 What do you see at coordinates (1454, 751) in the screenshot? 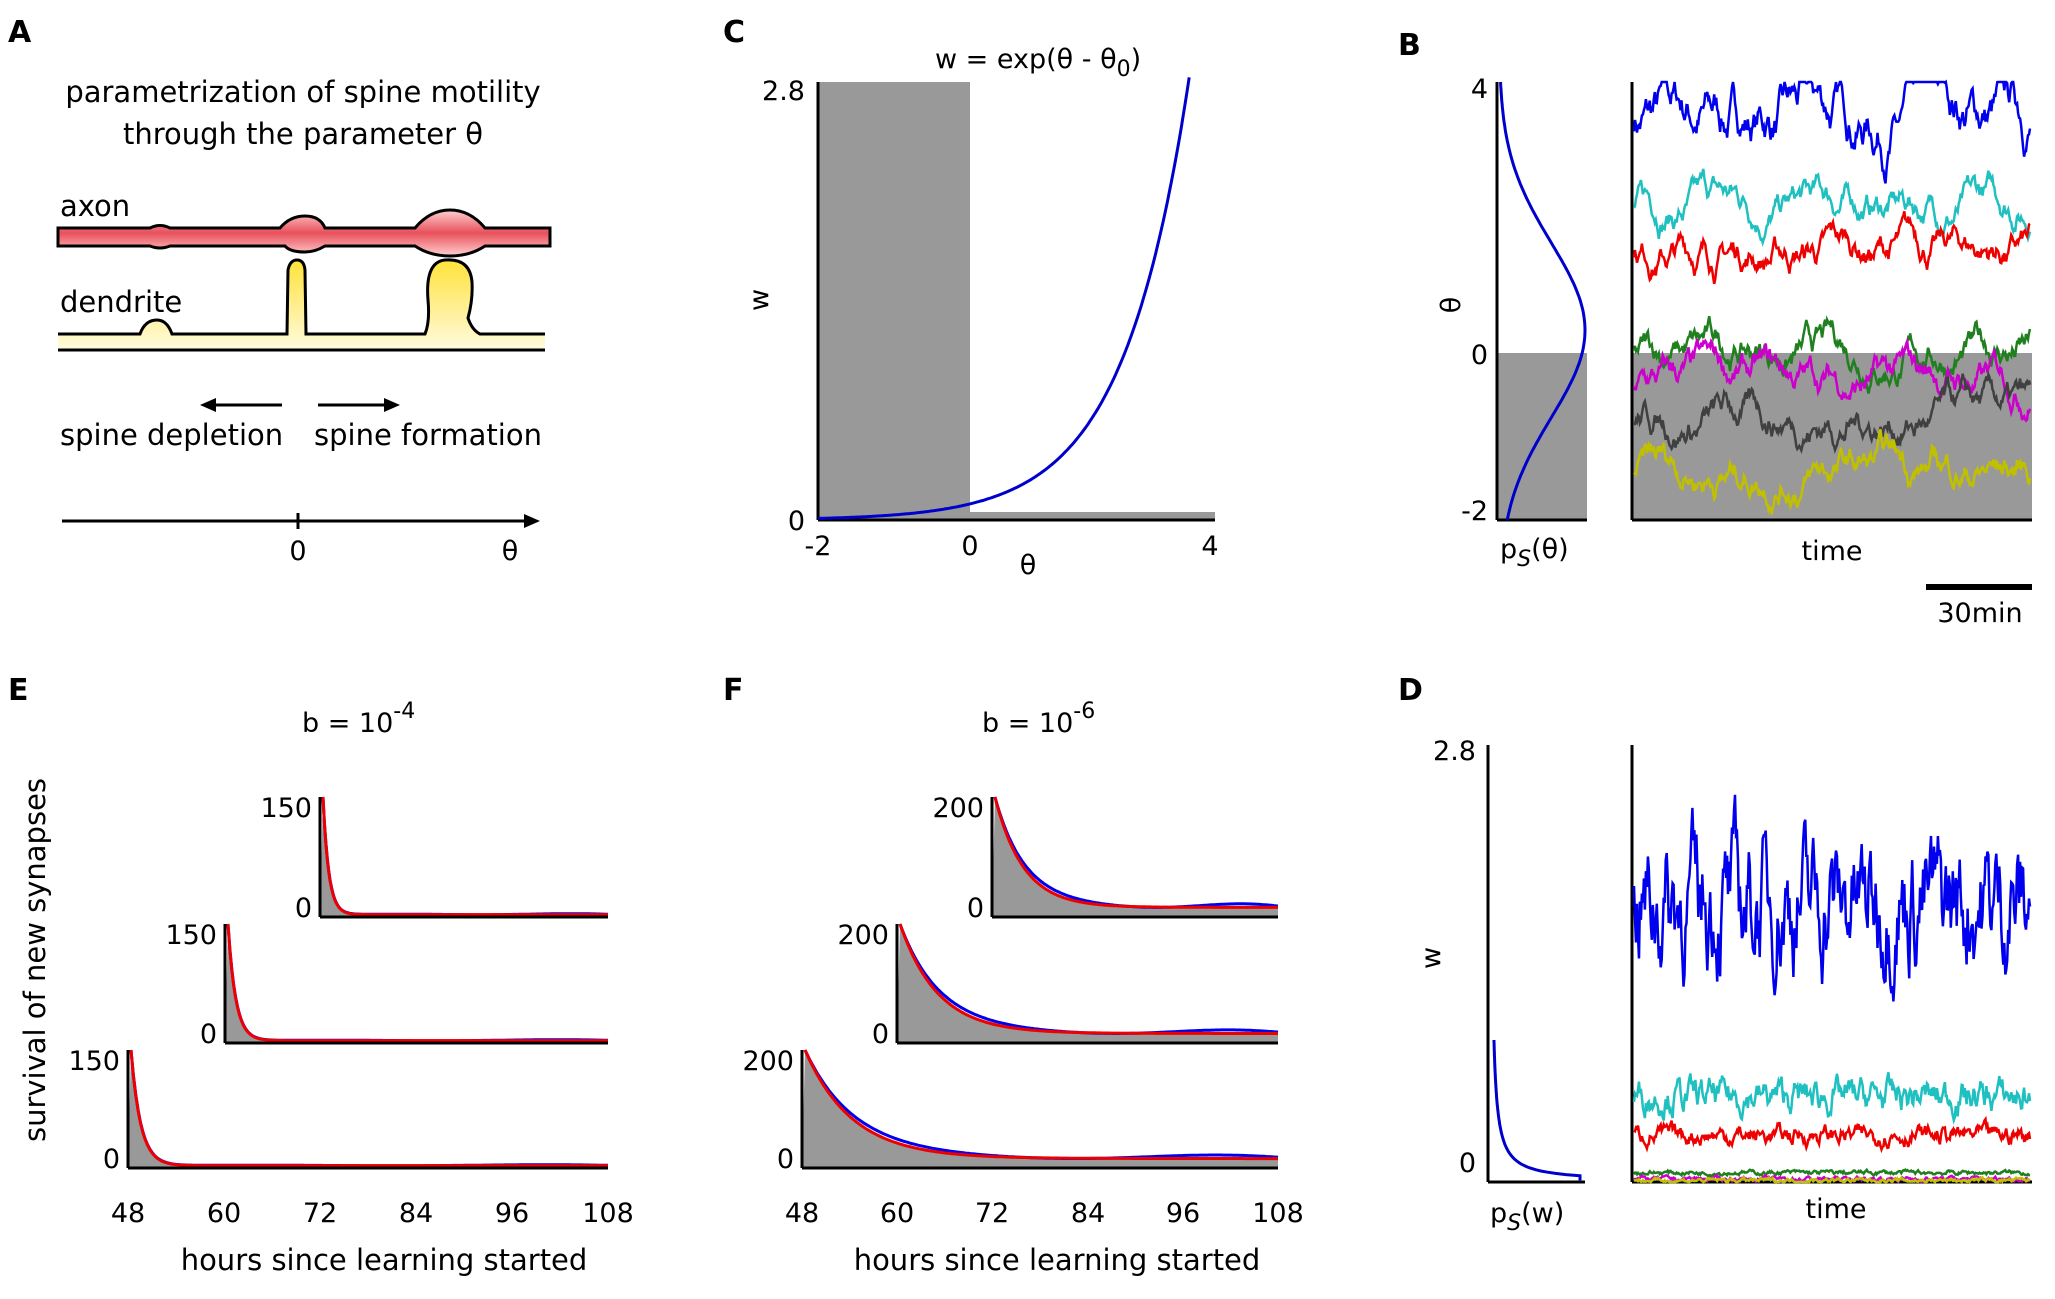
I see `panel-d-ytick-max: 2.8` at bounding box center [1454, 751].